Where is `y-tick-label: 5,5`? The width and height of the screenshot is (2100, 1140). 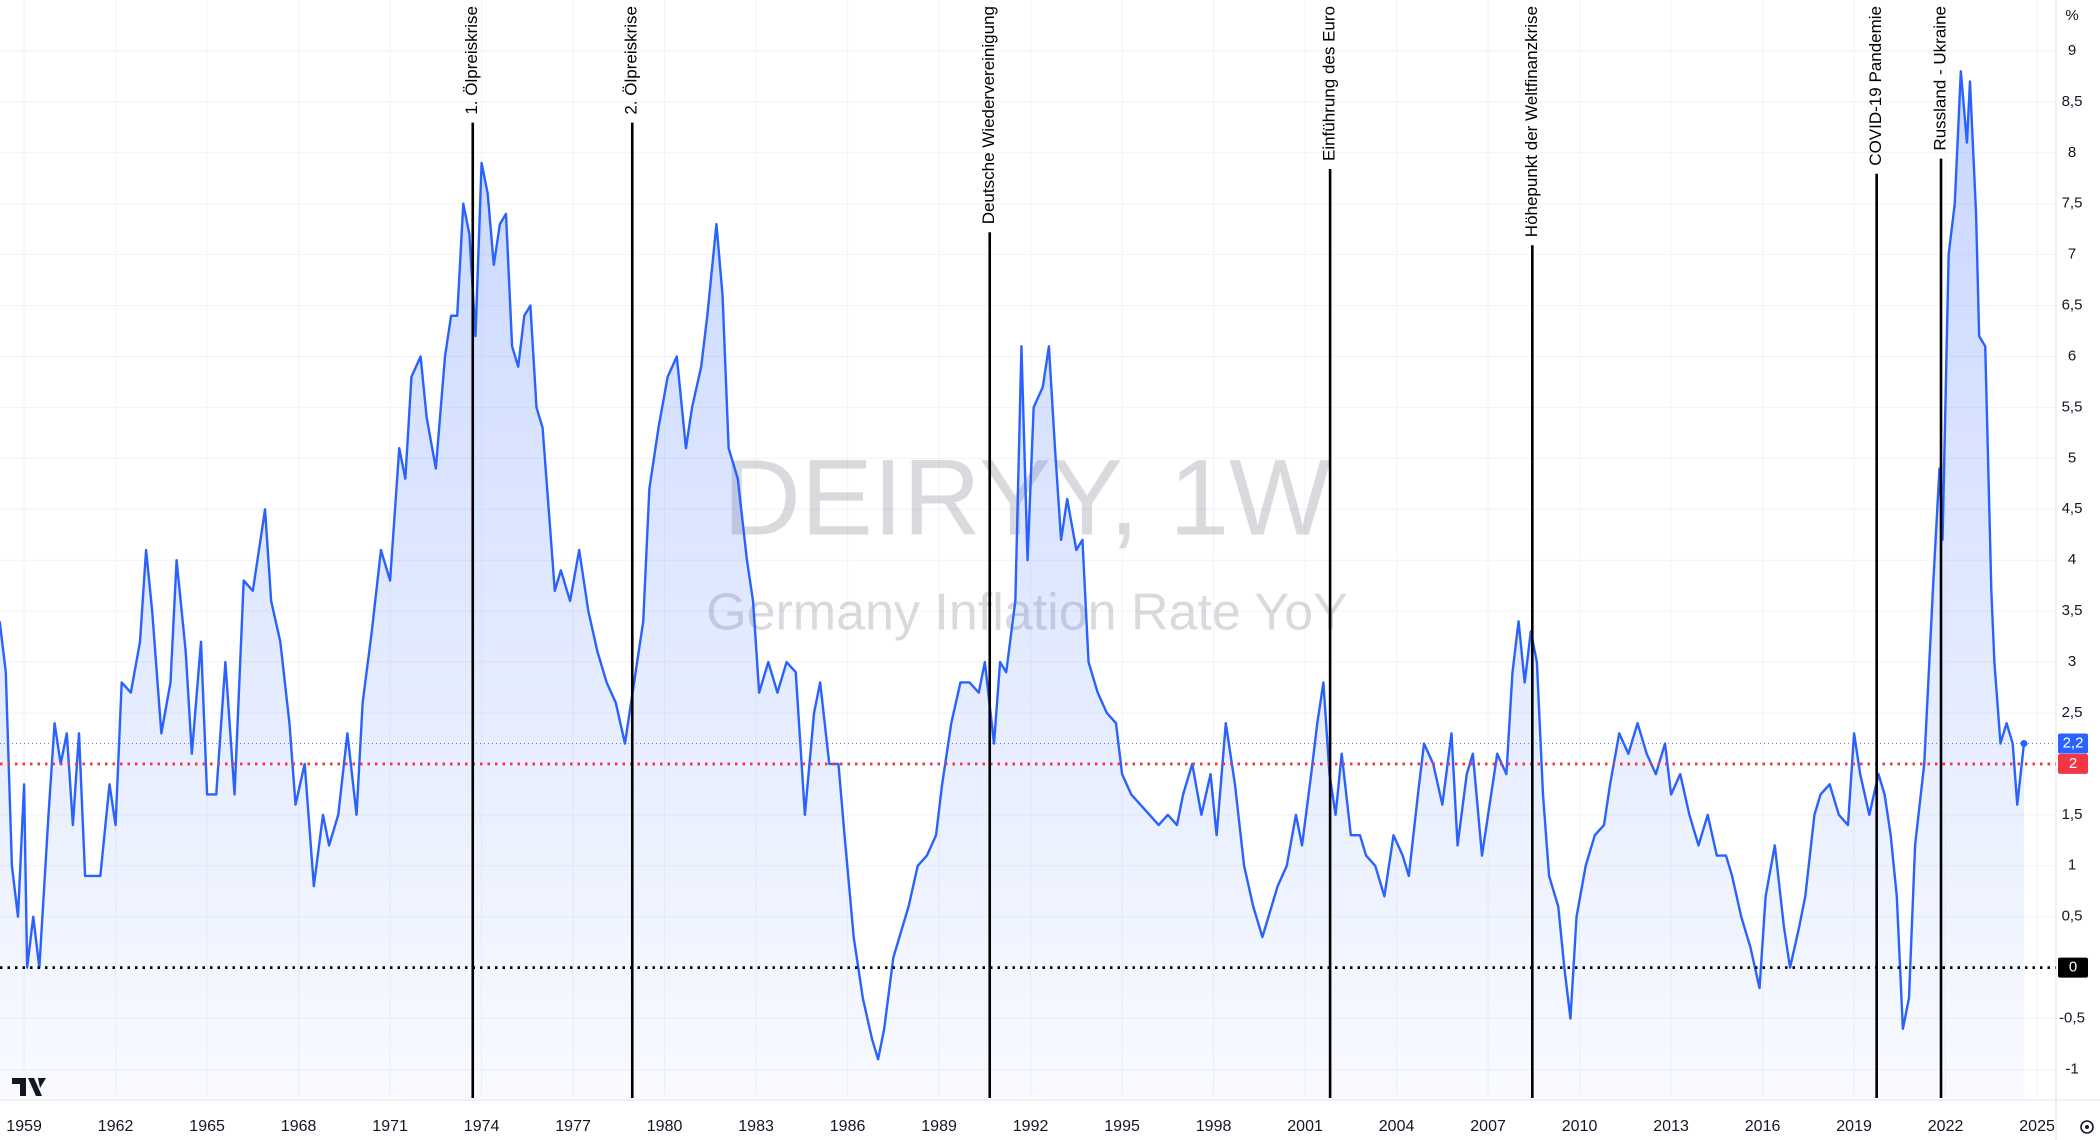
y-tick-label: 5,5 is located at coordinates (2072, 406).